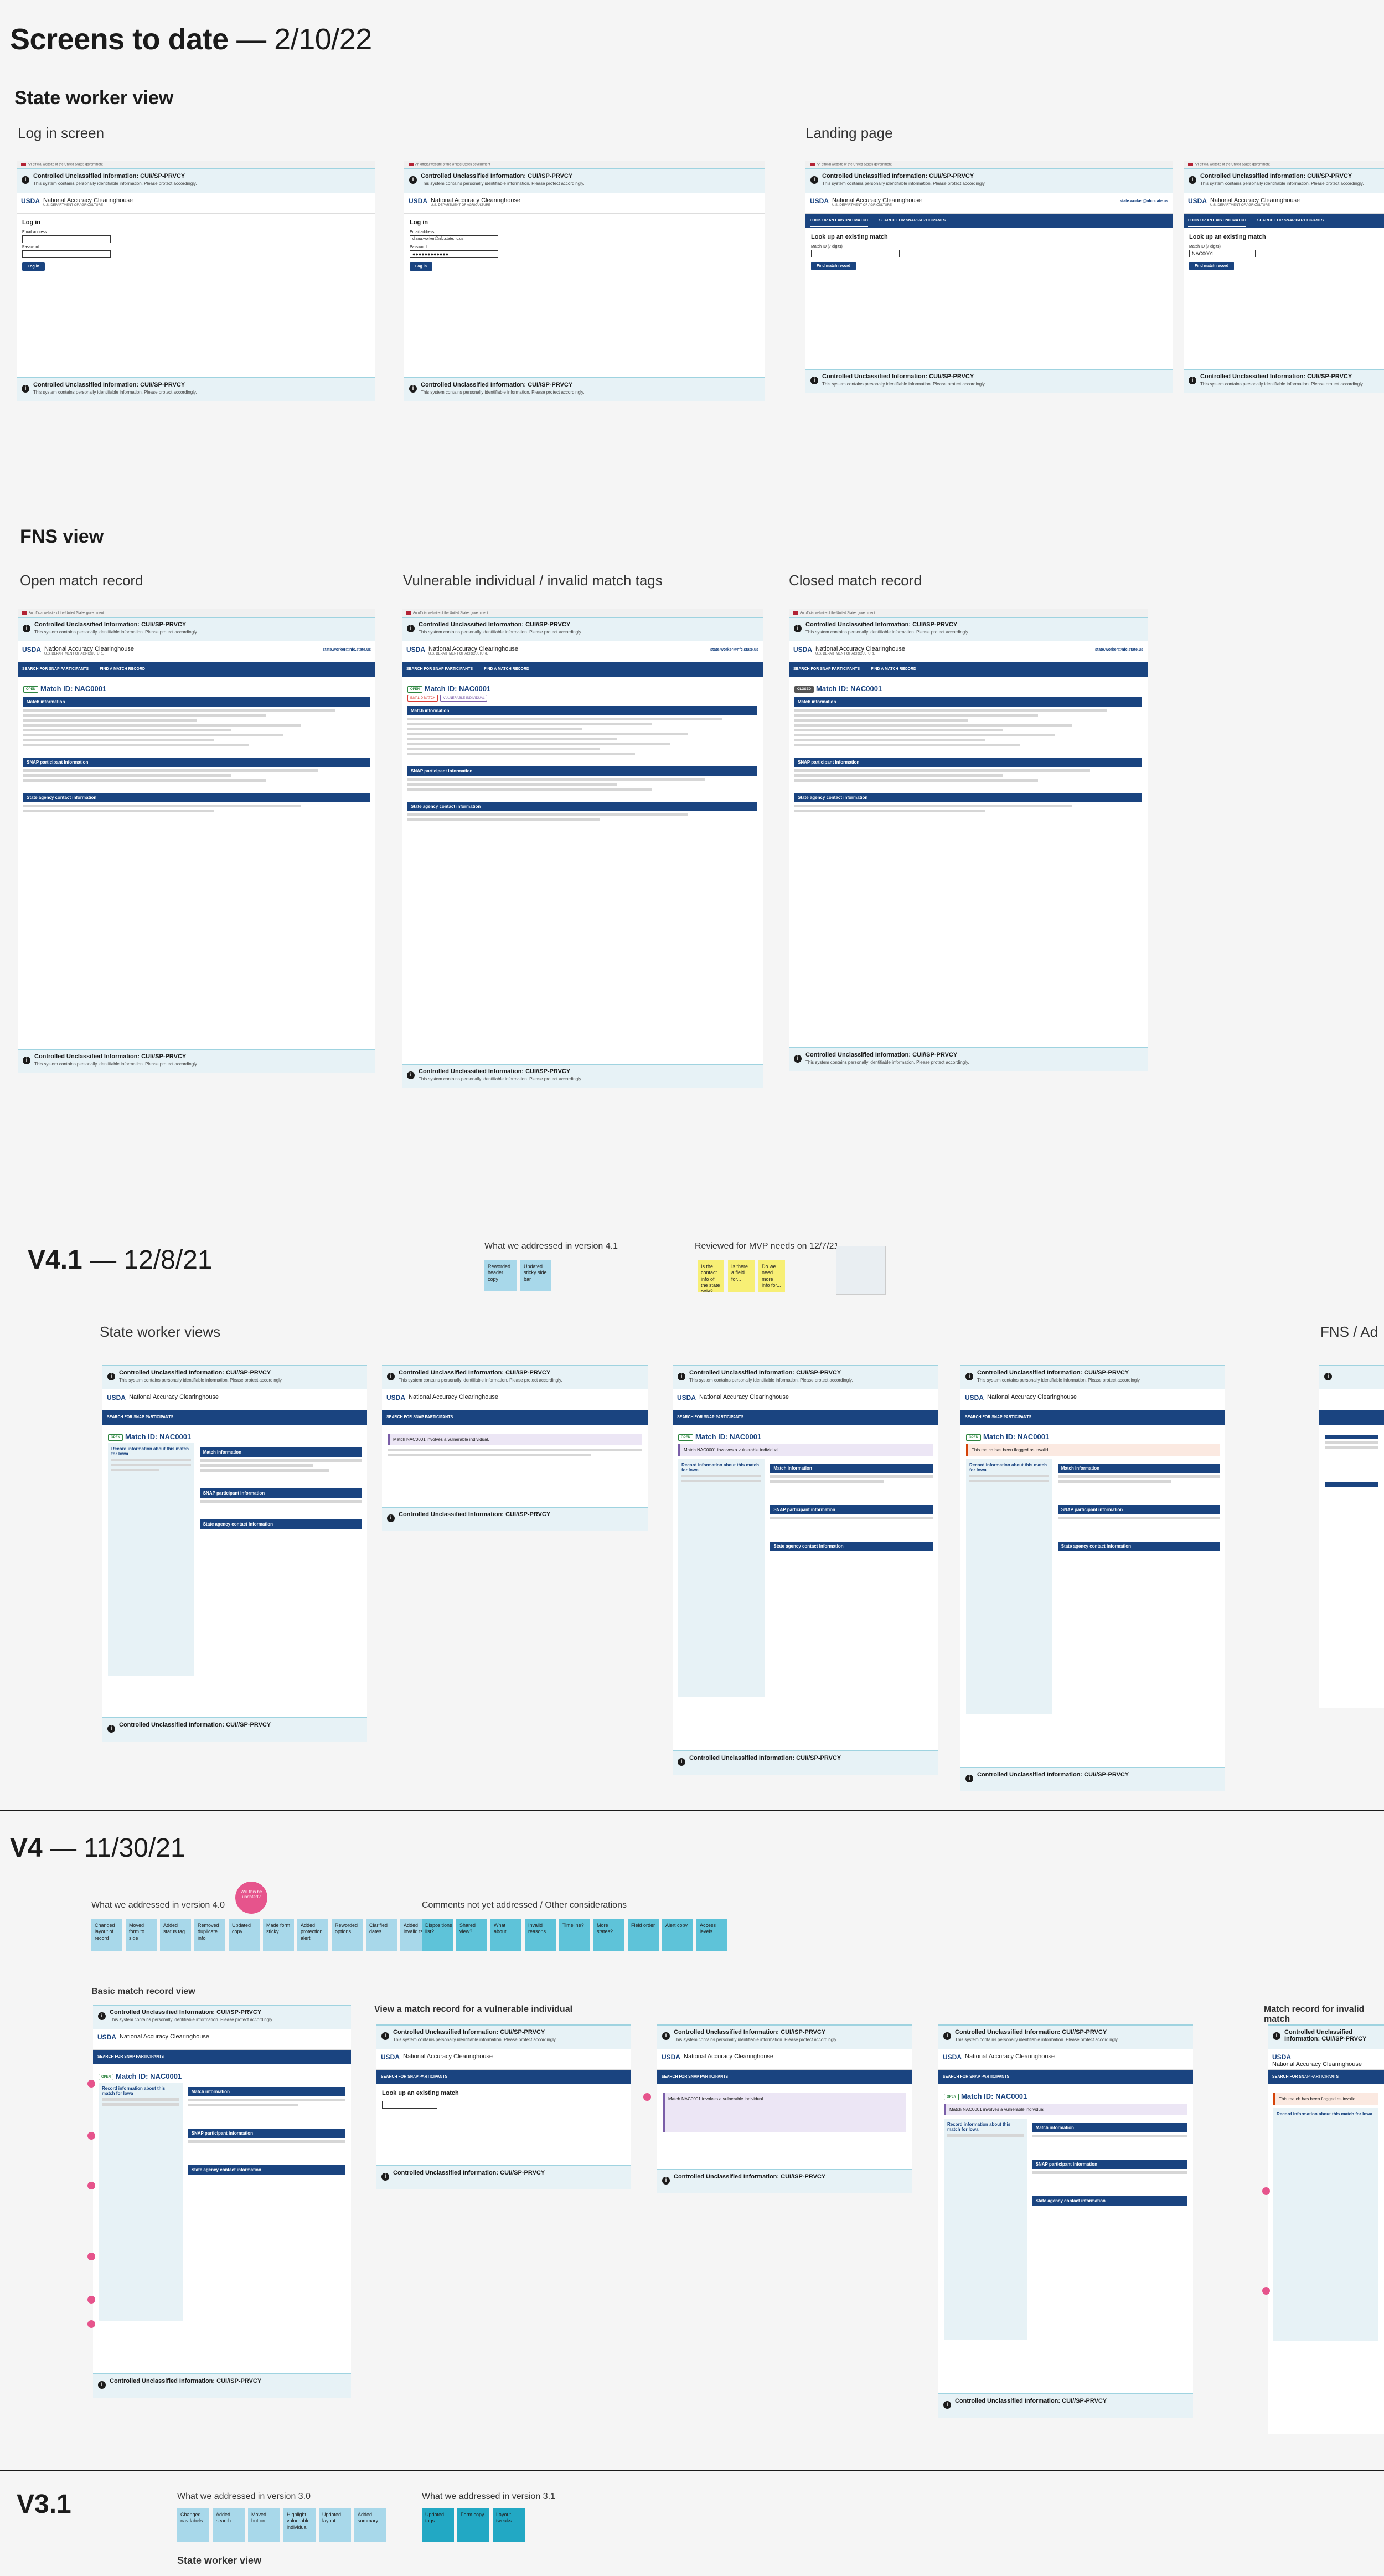 This screenshot has height=2576, width=1384. What do you see at coordinates (729, 2056) in the screenshot?
I see `app-name-text: National Accuracy Clearinghouse` at bounding box center [729, 2056].